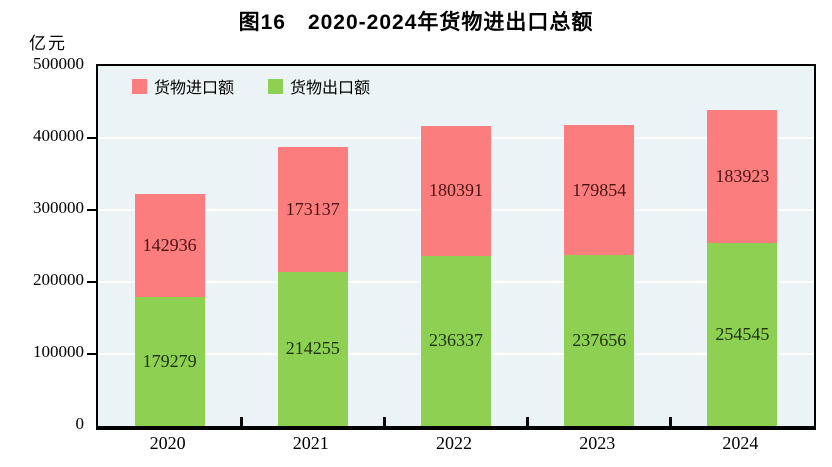 The height and width of the screenshot is (467, 832). Describe the element at coordinates (312, 348) in the screenshot. I see `bar-segment-export-2021: 214255` at that location.